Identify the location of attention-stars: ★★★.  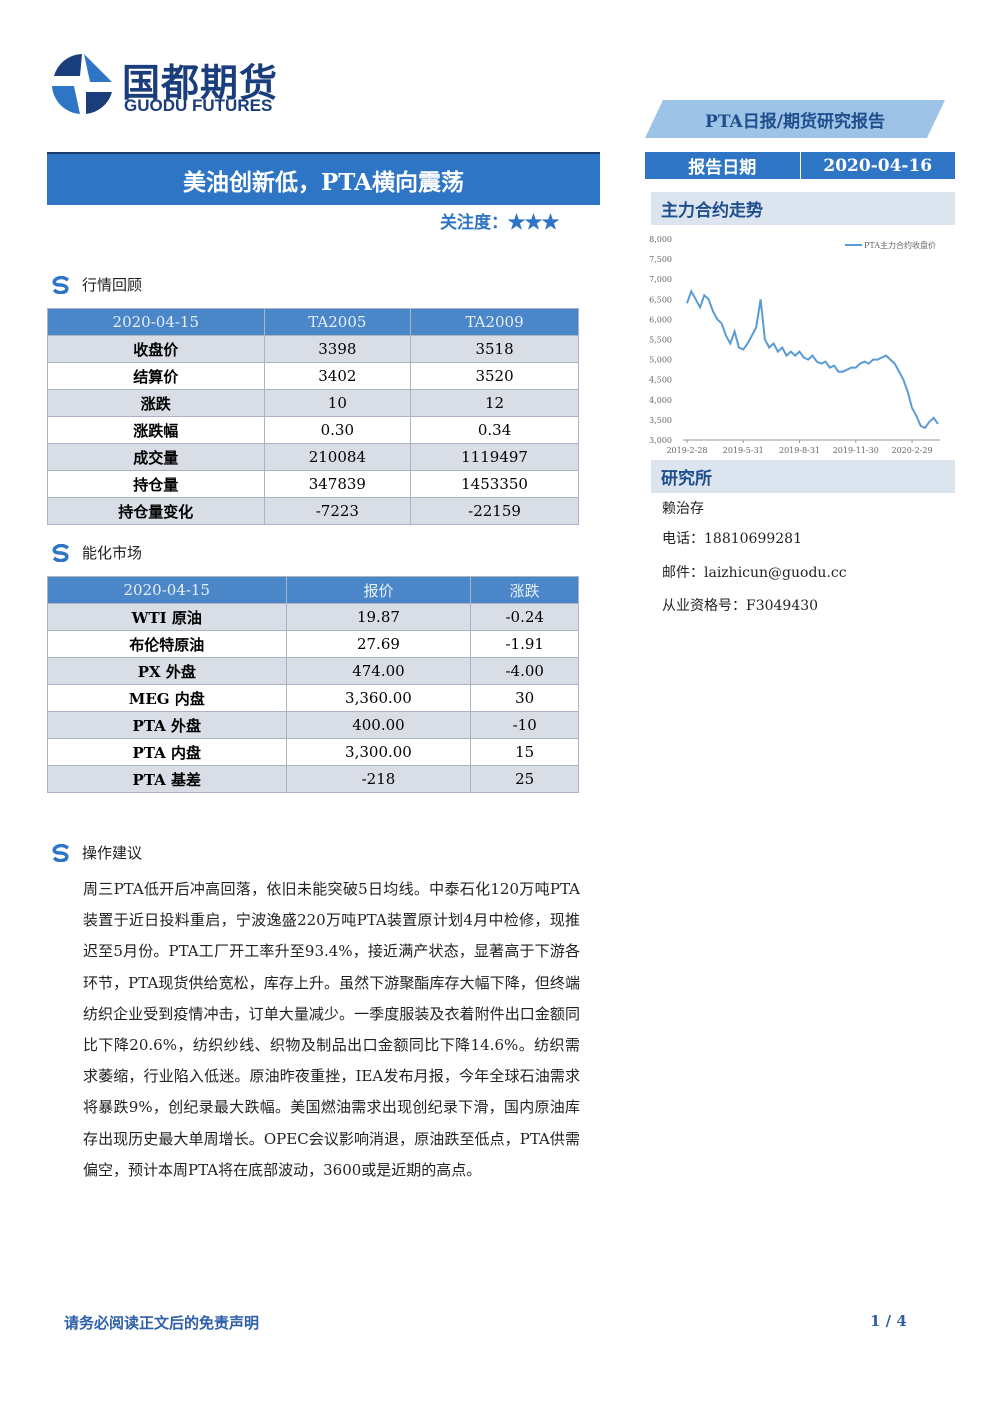
(533, 223).